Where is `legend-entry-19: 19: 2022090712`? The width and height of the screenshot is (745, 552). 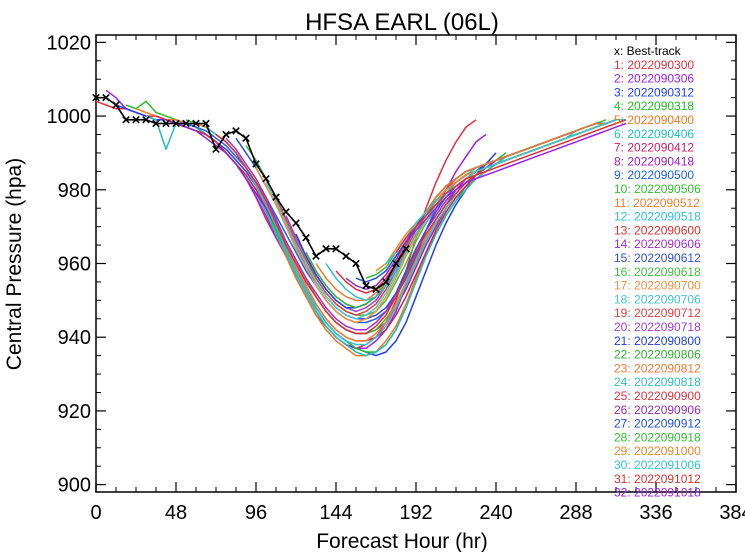
legend-entry-19: 19: 2022090712 is located at coordinates (657, 313).